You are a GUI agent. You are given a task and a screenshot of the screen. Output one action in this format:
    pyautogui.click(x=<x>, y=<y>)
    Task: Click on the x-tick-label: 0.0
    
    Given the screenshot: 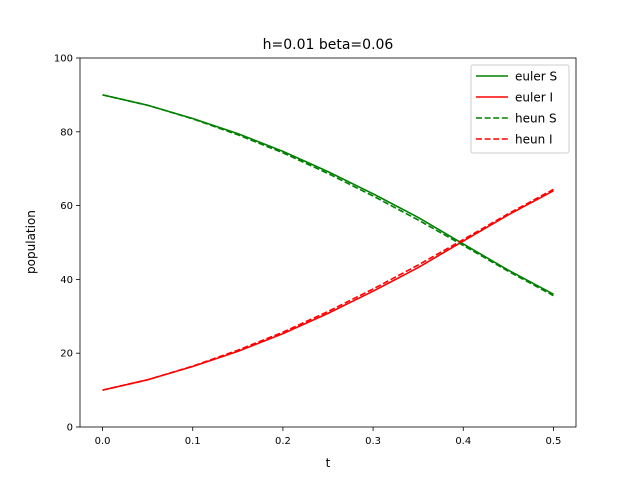 What is the action you would take?
    pyautogui.click(x=103, y=441)
    